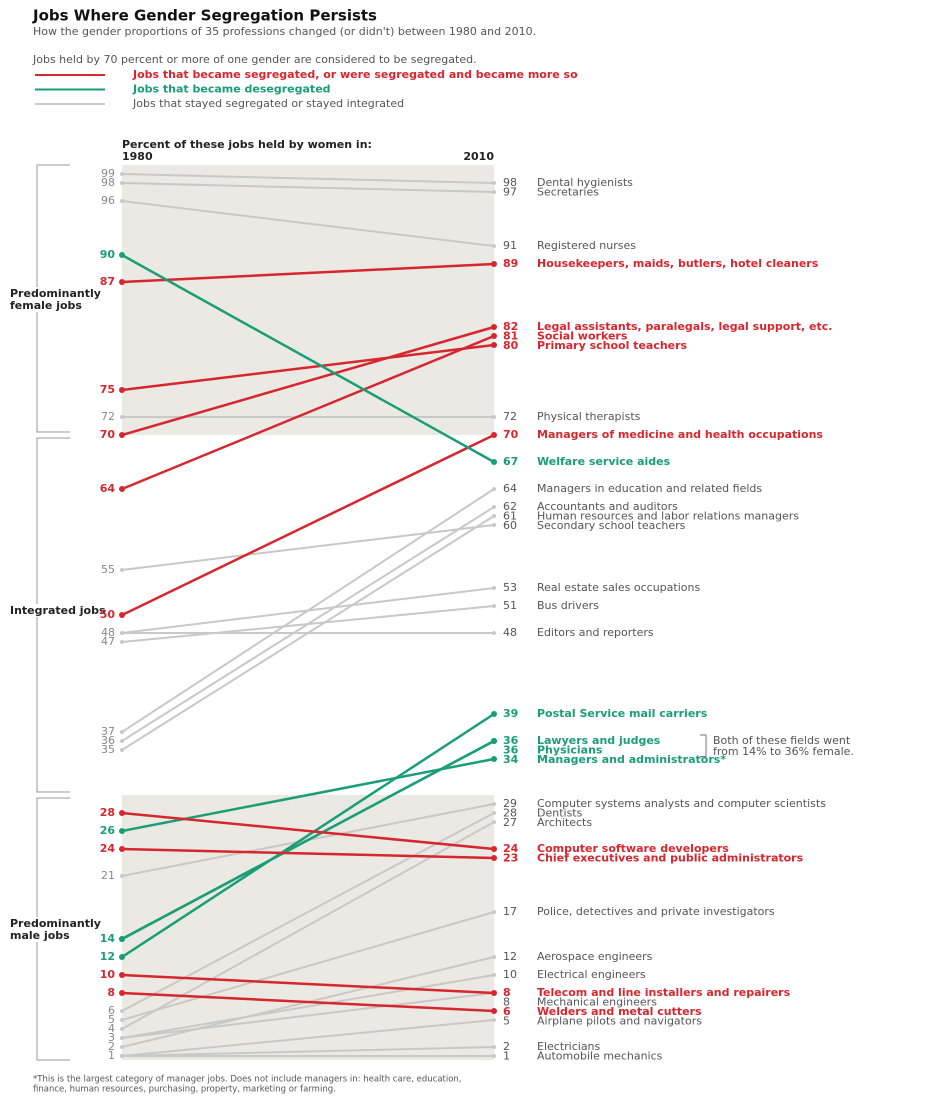 This screenshot has width=936, height=1101. Describe the element at coordinates (568, 605) in the screenshot. I see `job-name: Bus drivers` at that location.